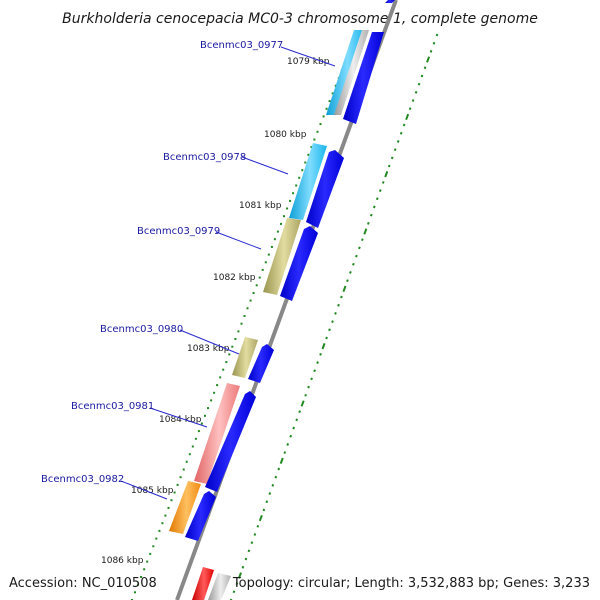  What do you see at coordinates (308, 62) in the screenshot?
I see `tick-label-1079: 1079 kbp` at bounding box center [308, 62].